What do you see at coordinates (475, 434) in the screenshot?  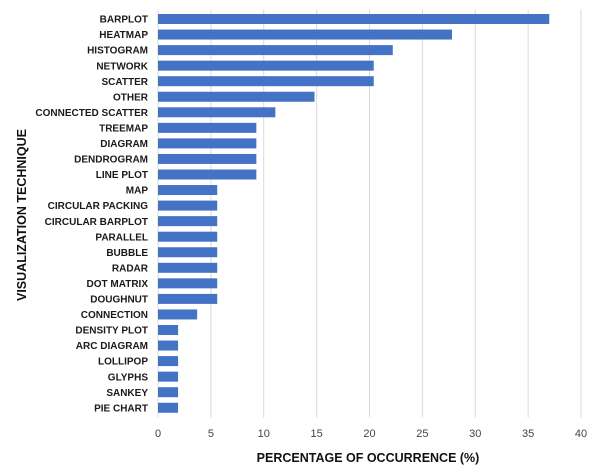 I see `x-tick-label: 30` at bounding box center [475, 434].